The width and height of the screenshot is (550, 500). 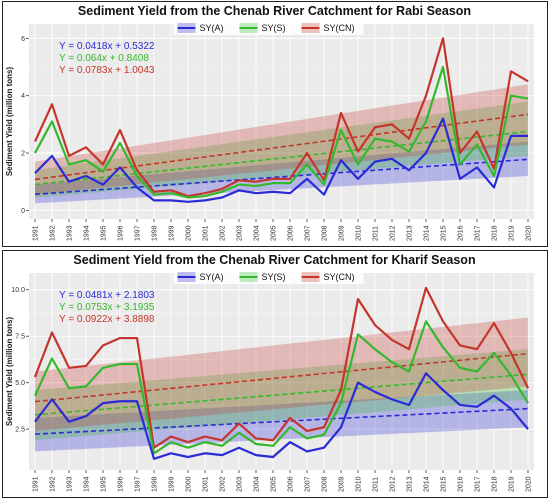 I want to click on x-tick-label: 2020, so click(x=529, y=484).